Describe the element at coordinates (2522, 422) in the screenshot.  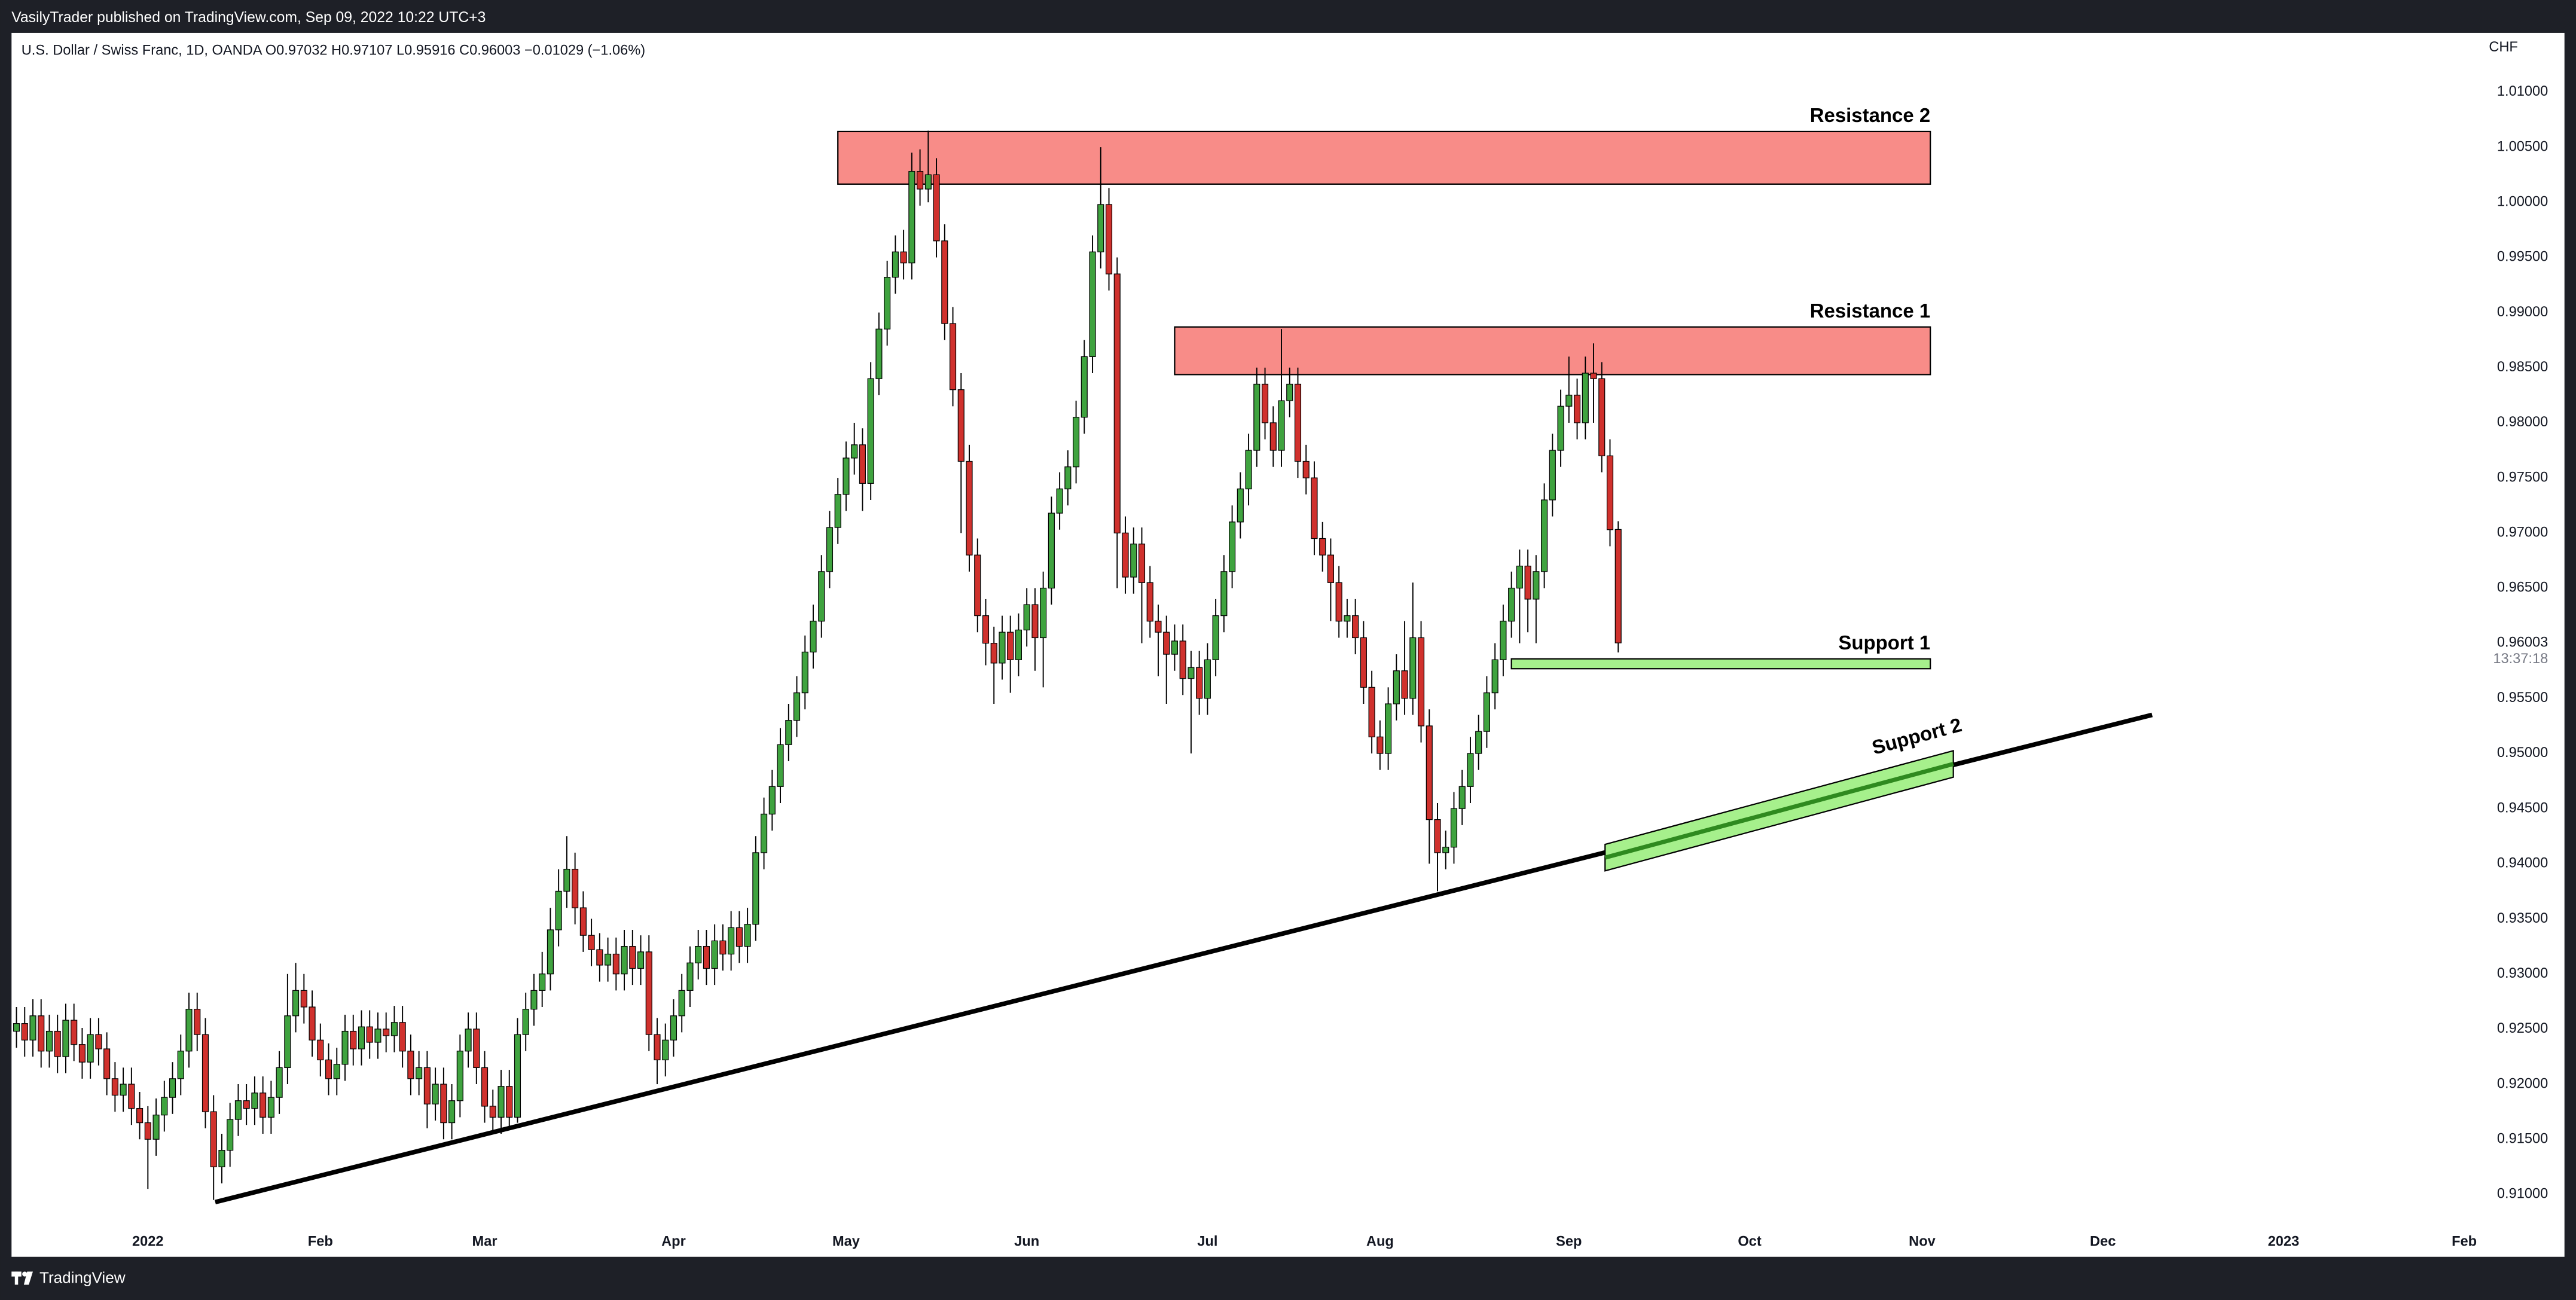
I see `y-tick-label: 0.98000` at that location.